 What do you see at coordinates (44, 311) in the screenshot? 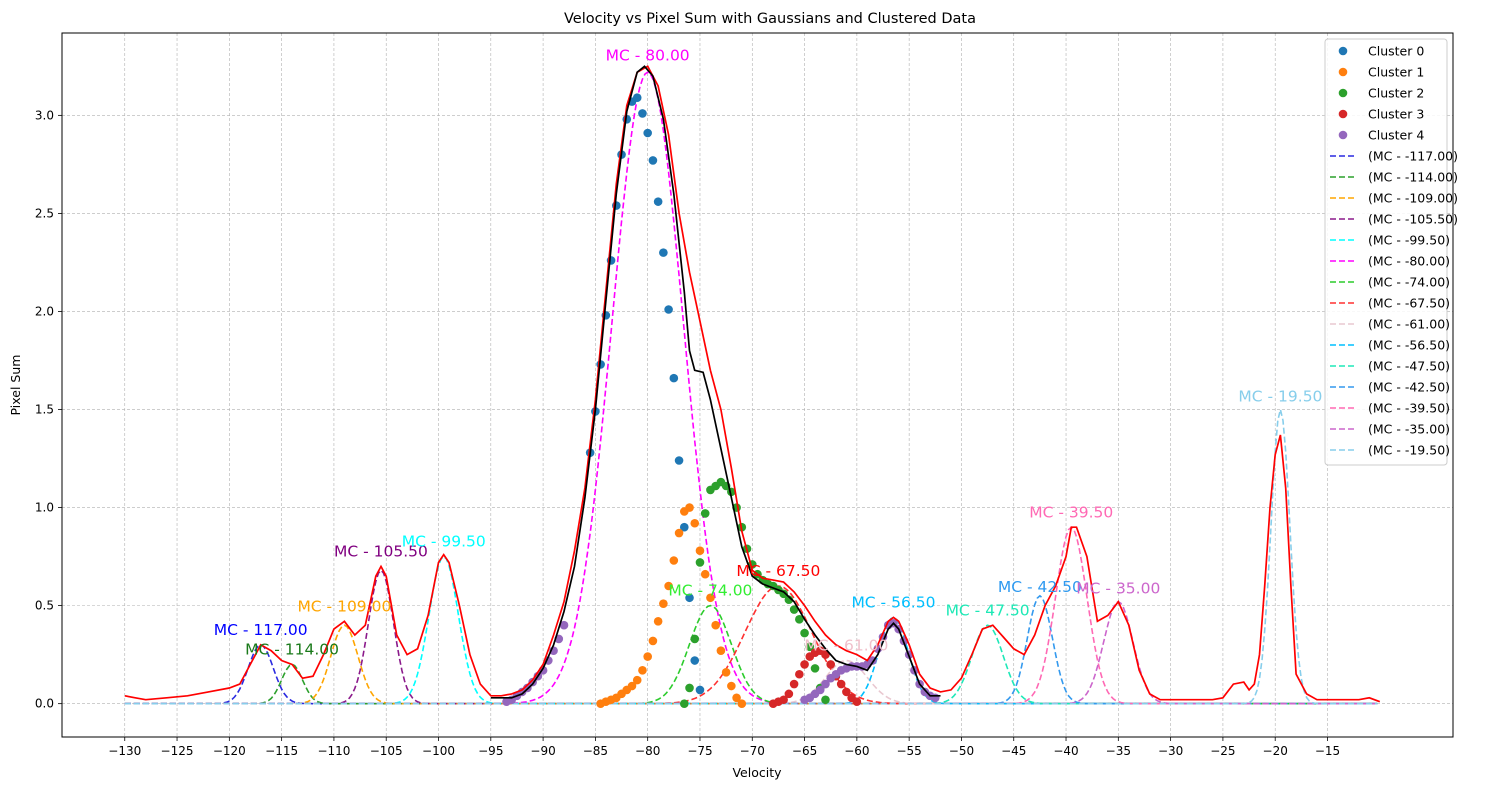
I see `y-tick-label: 2.0` at bounding box center [44, 311].